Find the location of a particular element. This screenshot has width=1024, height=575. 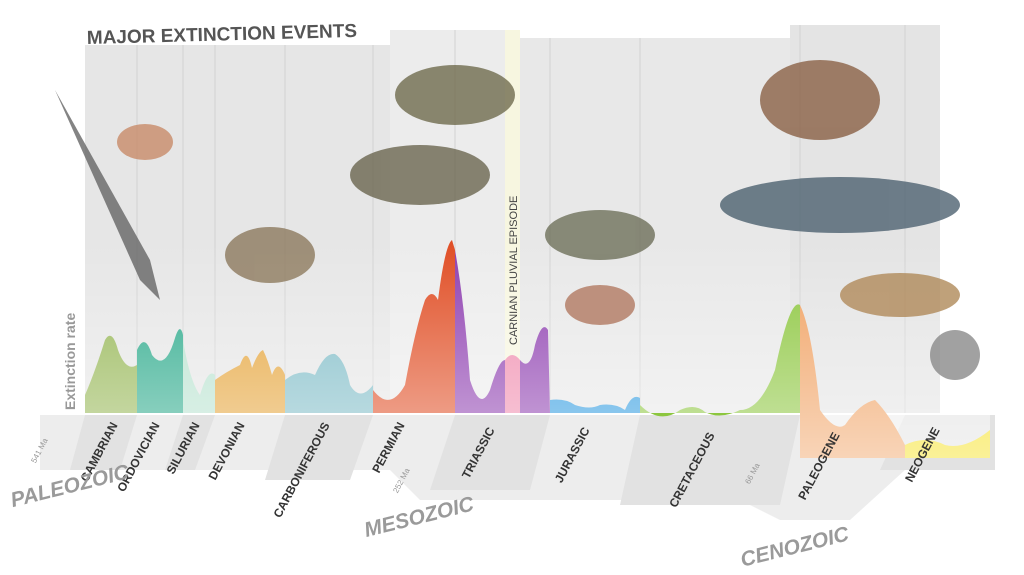

annotation: CARNIAN PLUVIAL EPISODE is located at coordinates (514, 270).